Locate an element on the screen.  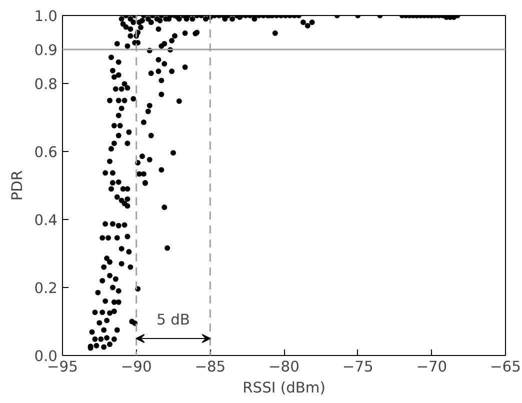
x-tick-label: −65 is located at coordinates (505, 367).